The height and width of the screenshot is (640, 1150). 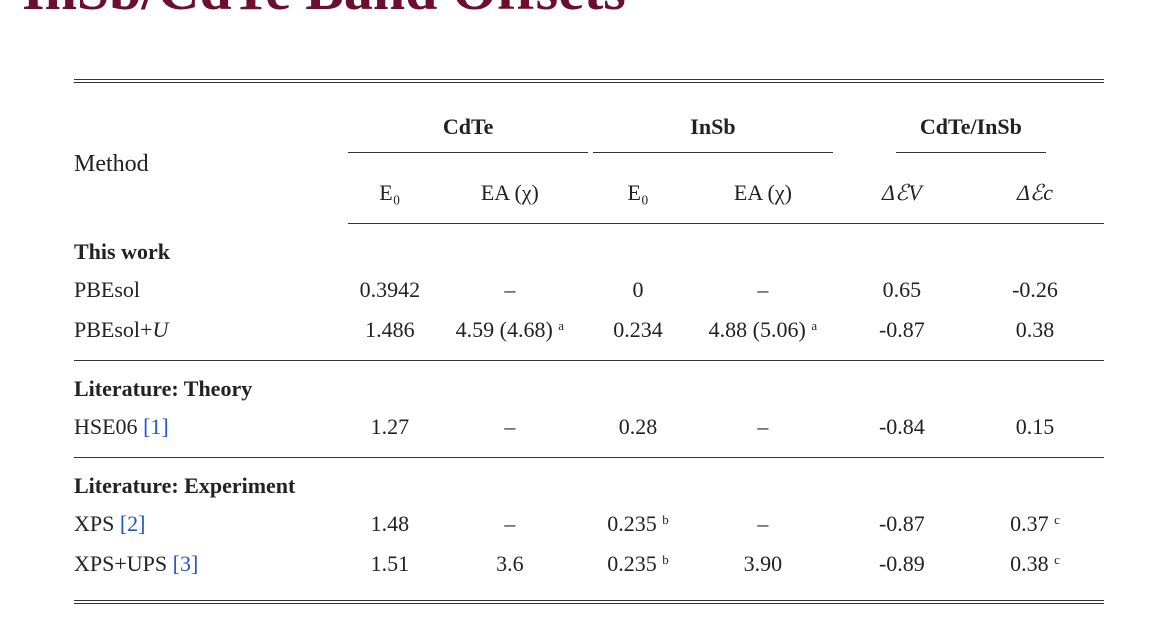 What do you see at coordinates (510, 335) in the screenshot?
I see `value-cell: 4.59 (4.68) a` at bounding box center [510, 335].